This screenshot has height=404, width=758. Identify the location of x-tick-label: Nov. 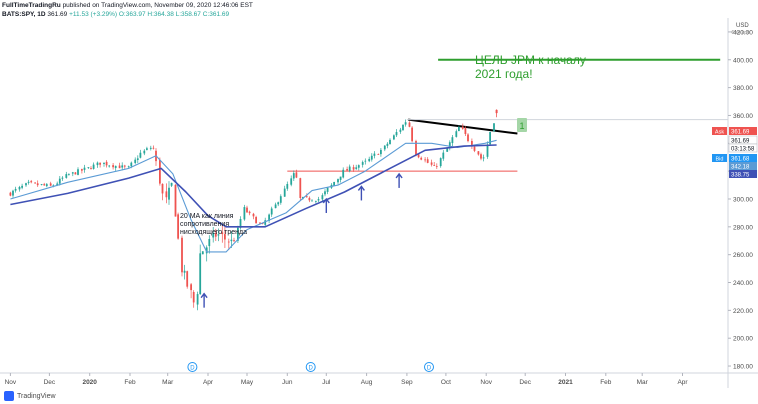
(486, 382).